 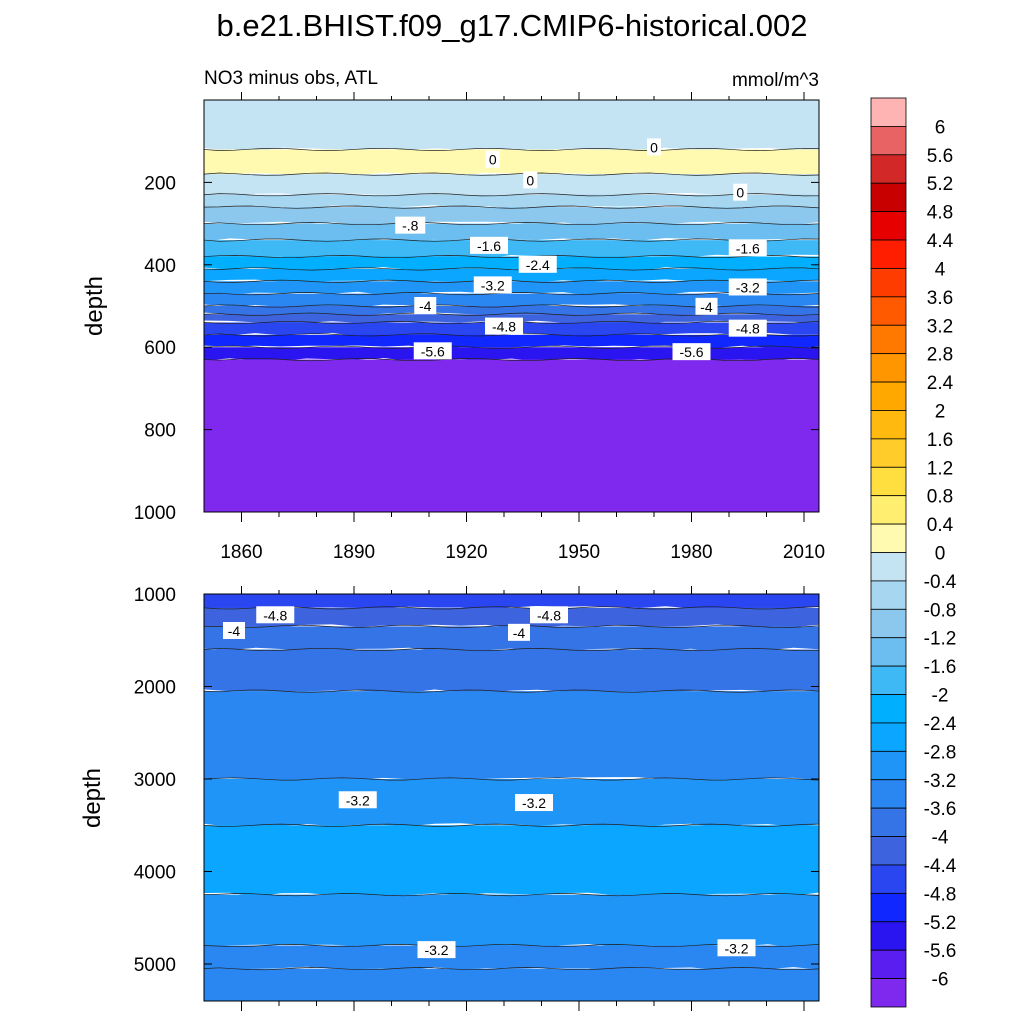 I want to click on figure-title: b.e21.BHIST.f09_g17.CMIP6-historical.002, so click(x=511, y=25).